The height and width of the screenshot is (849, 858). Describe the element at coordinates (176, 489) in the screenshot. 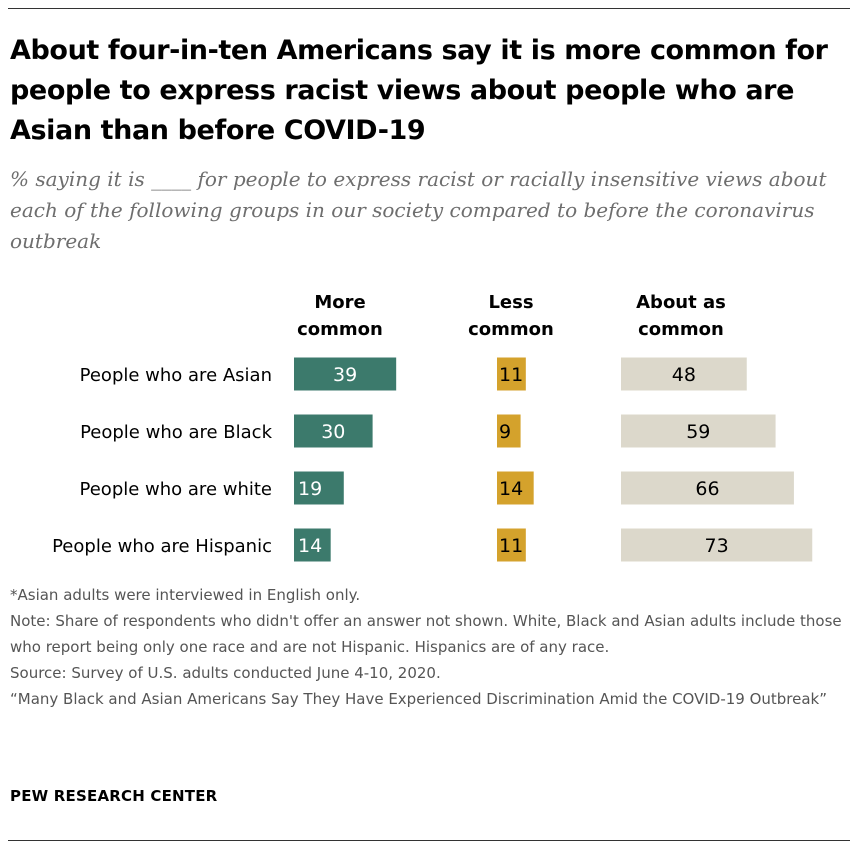

I see `category-label: People who are white` at that location.